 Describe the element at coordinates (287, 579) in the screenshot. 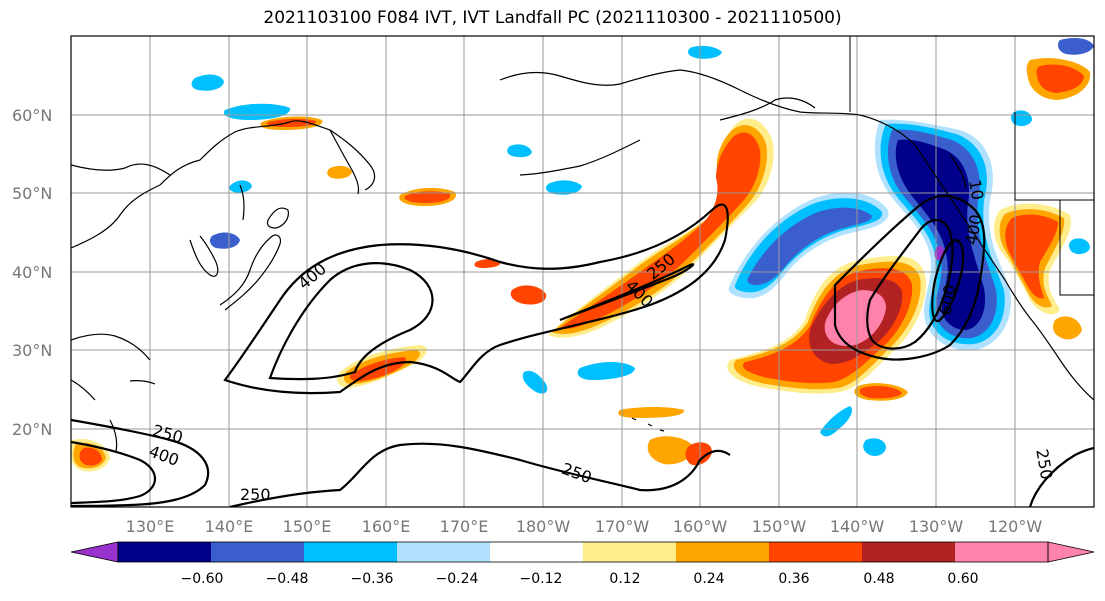

I see `colorbar-tick-label: −0.48` at that location.